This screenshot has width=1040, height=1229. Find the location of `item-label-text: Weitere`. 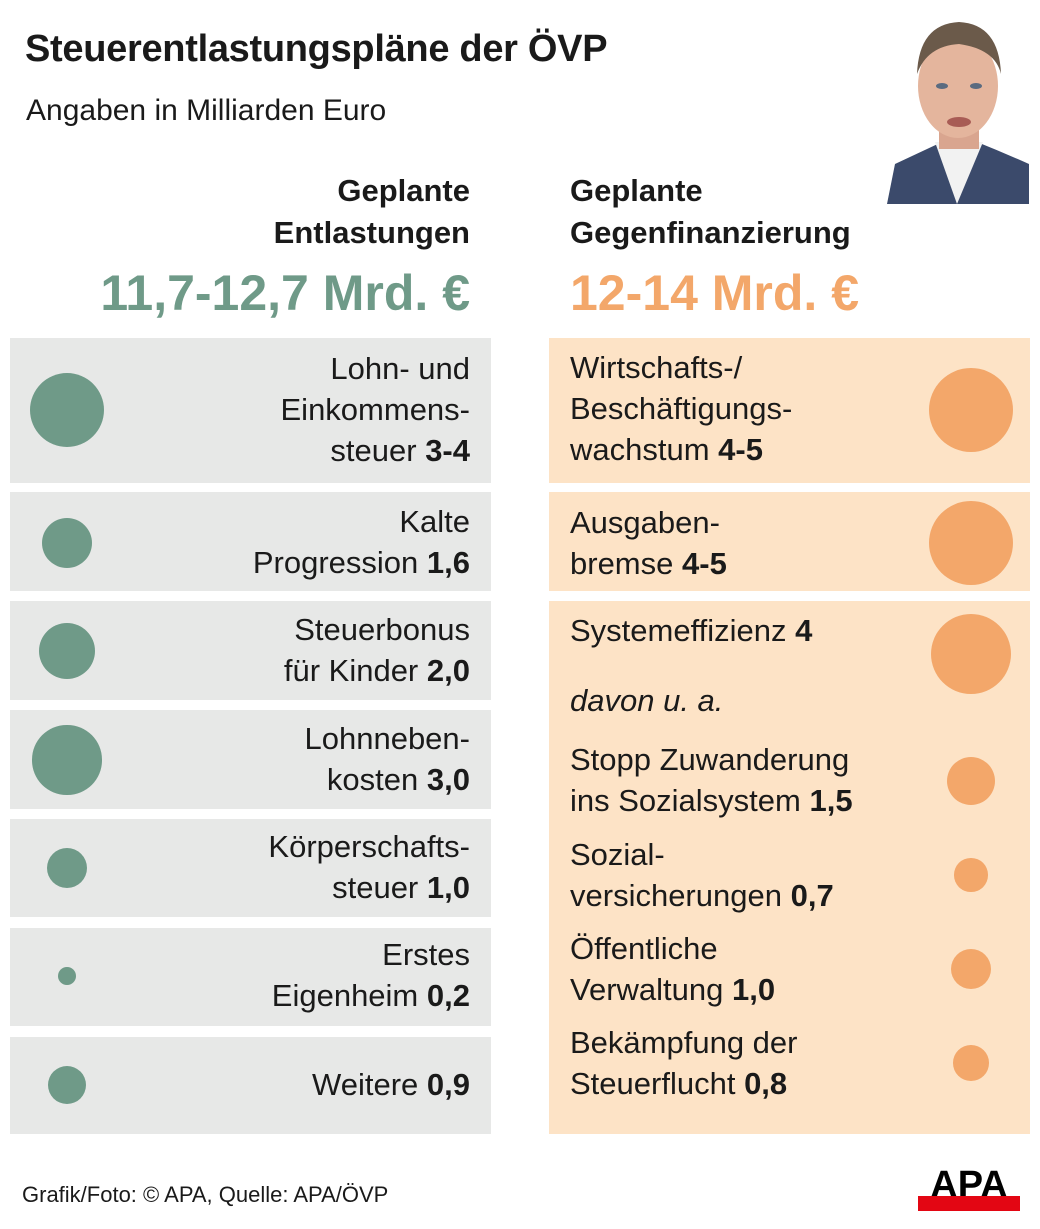

item-label-text: Weitere is located at coordinates (365, 1084).